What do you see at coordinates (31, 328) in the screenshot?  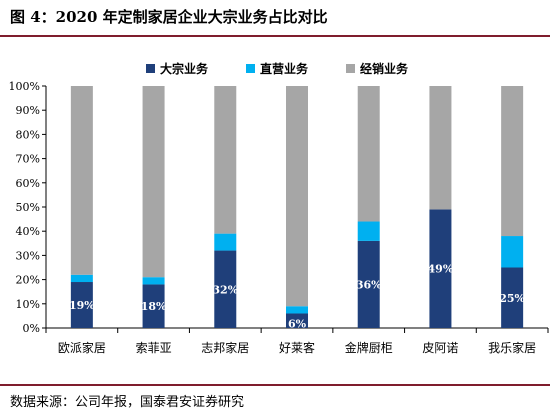 I see `y-tick-label: 0%` at bounding box center [31, 328].